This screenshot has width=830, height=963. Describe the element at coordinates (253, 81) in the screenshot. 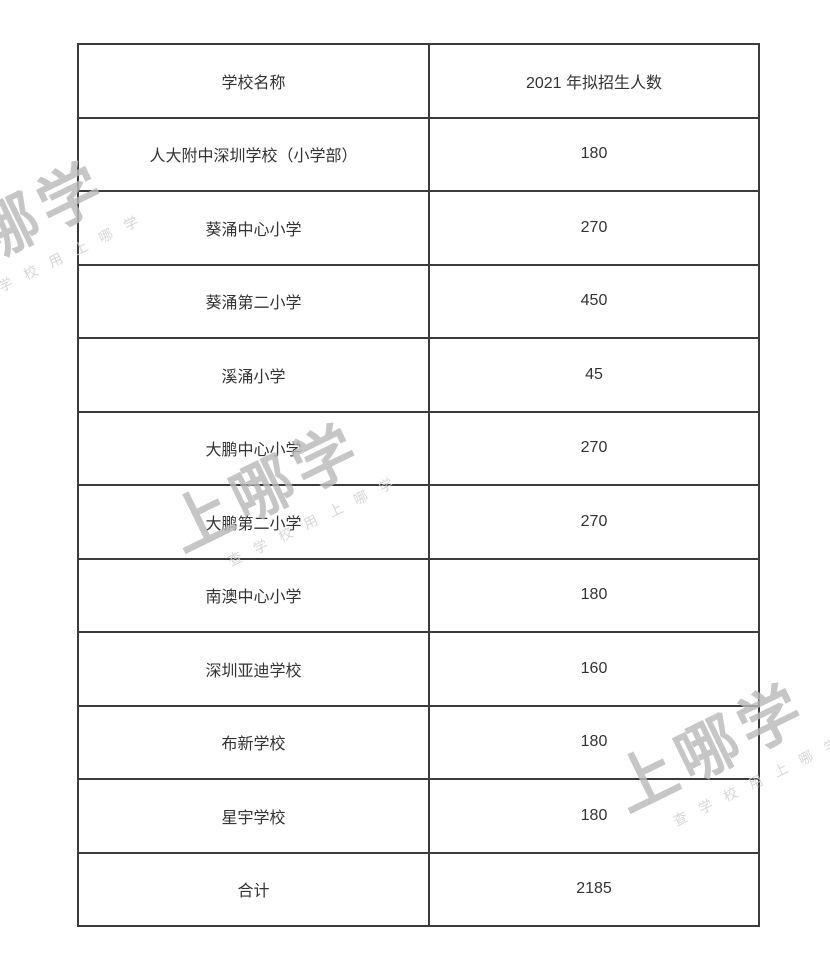

I see `header-school-name: 学校名称` at that location.